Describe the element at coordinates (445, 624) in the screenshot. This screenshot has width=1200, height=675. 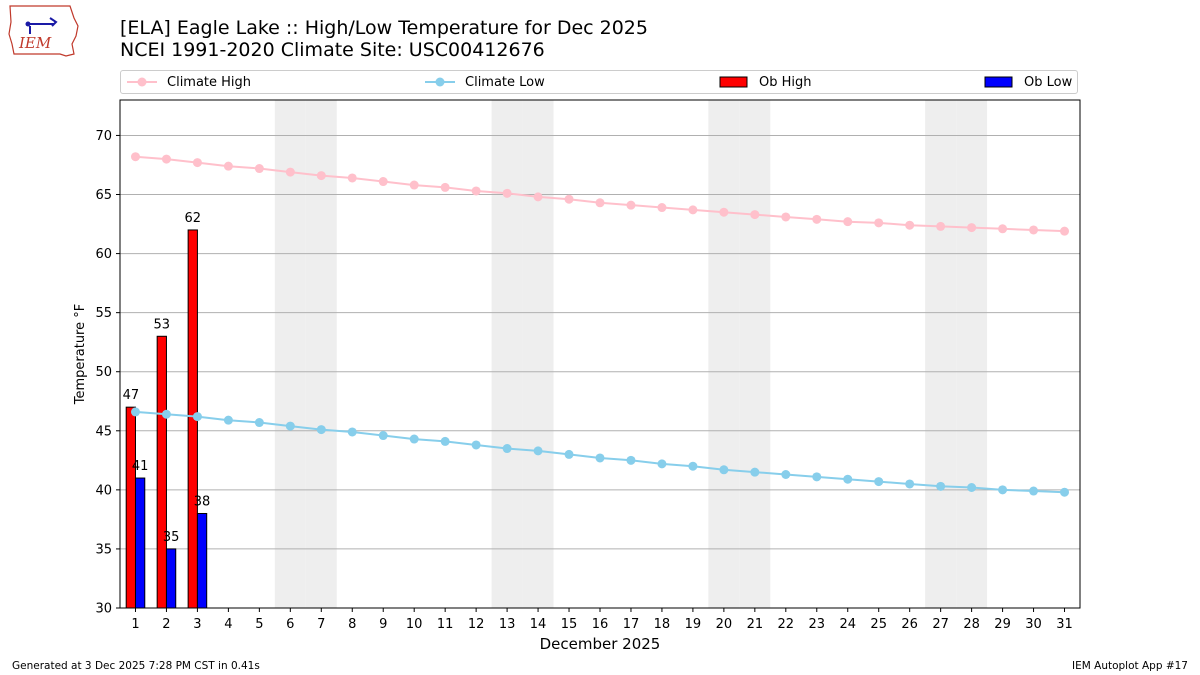
I see `x-tick-label: 11` at that location.